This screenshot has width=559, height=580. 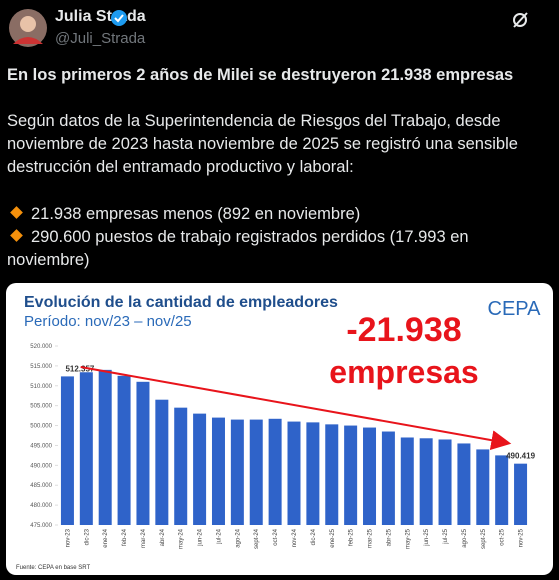 I want to click on annotation: -21.938, so click(x=403, y=330).